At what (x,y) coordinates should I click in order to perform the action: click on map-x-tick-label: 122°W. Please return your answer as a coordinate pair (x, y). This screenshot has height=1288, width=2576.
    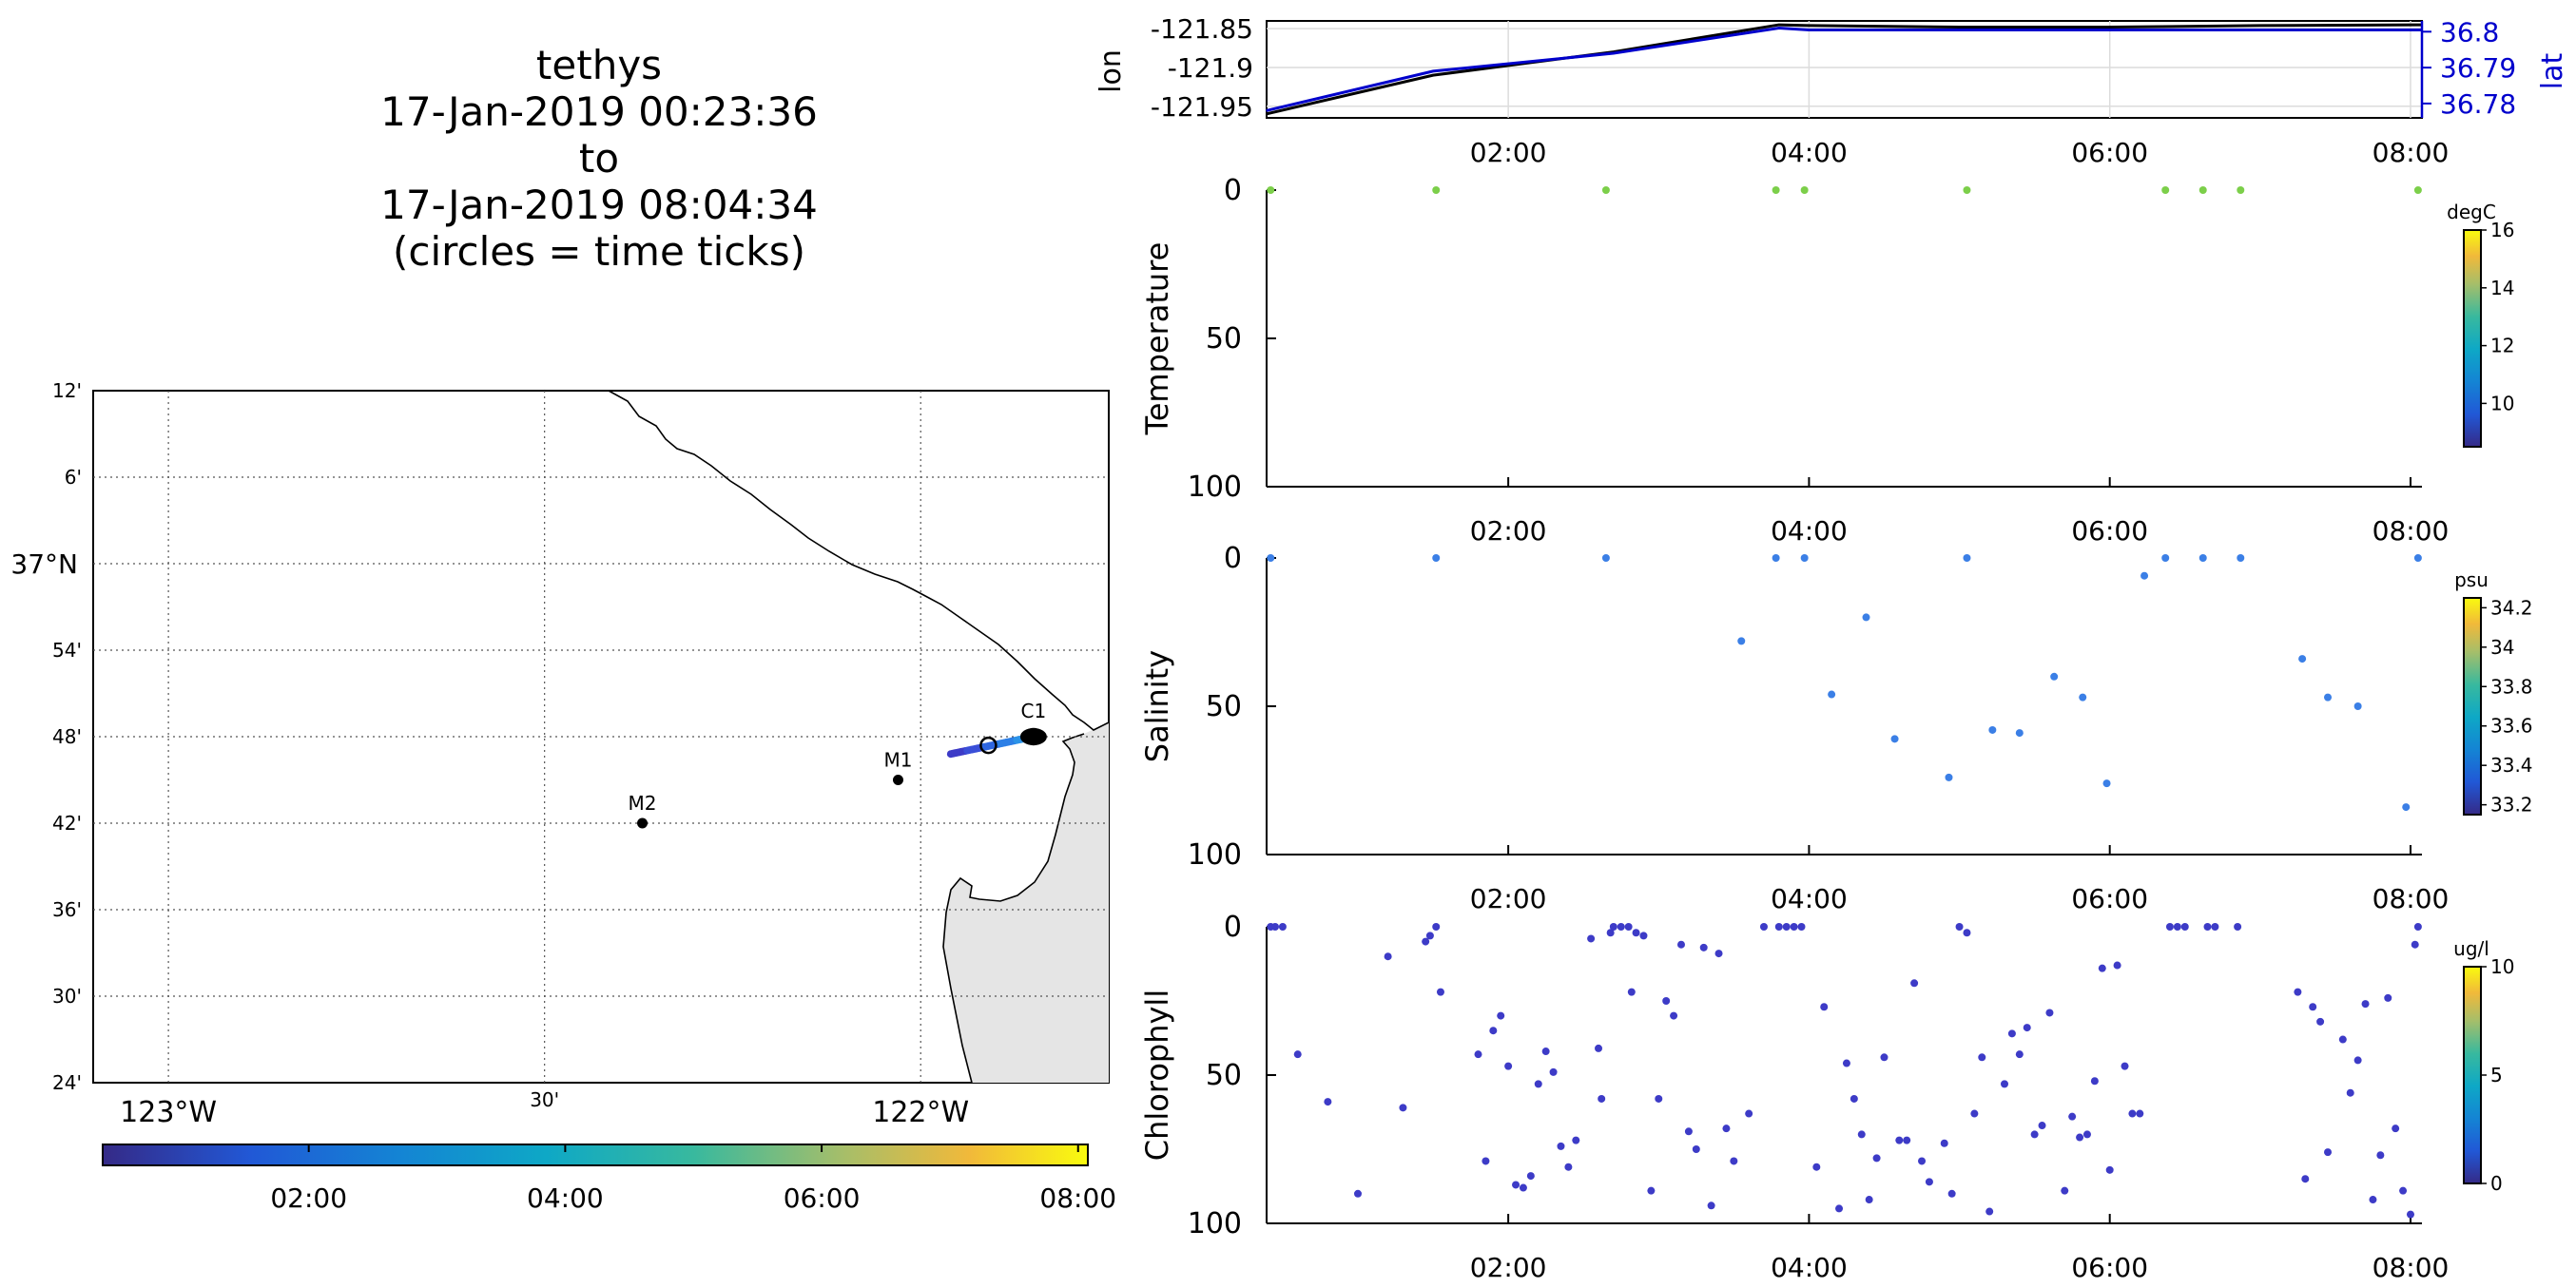
    Looking at the image, I should click on (920, 1112).